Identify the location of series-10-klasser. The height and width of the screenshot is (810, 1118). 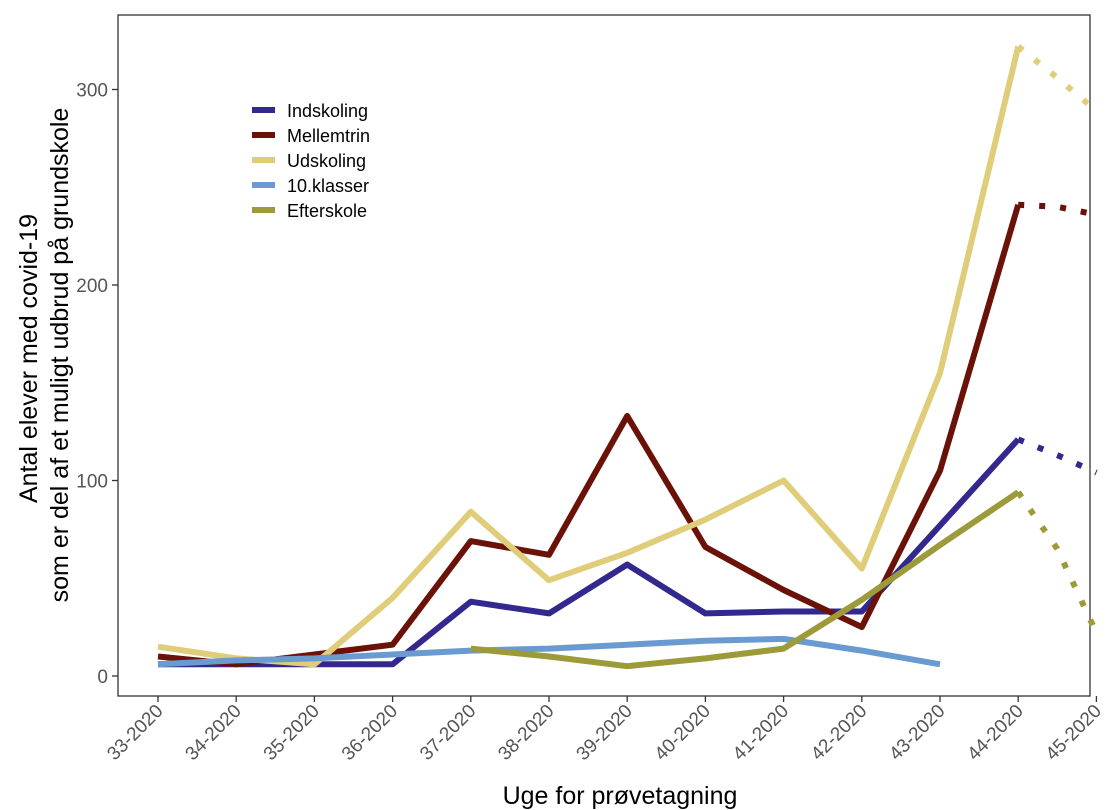
(549, 651).